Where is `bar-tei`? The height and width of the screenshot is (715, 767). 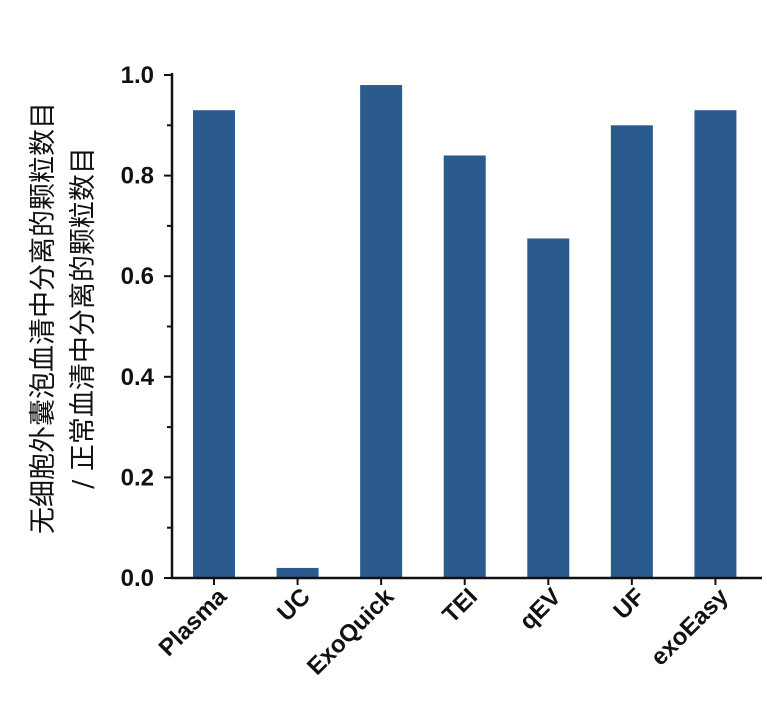
bar-tei is located at coordinates (464, 367).